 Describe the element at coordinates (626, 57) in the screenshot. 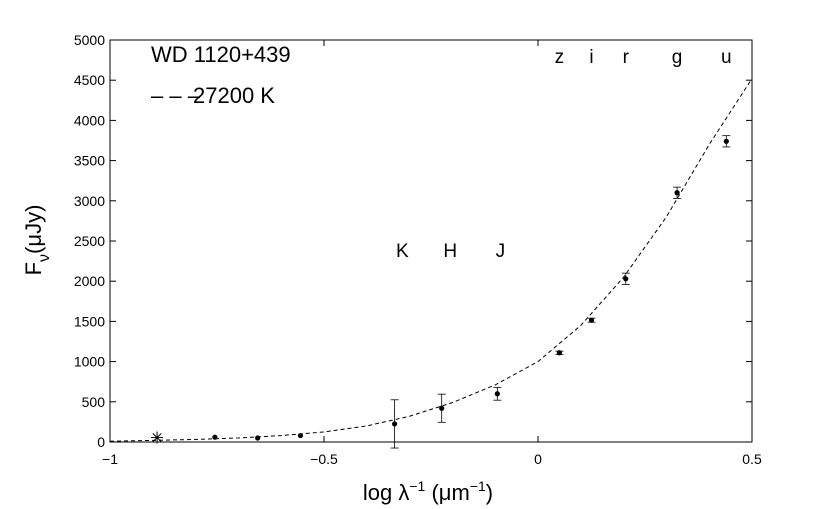

I see `band-label: r` at that location.